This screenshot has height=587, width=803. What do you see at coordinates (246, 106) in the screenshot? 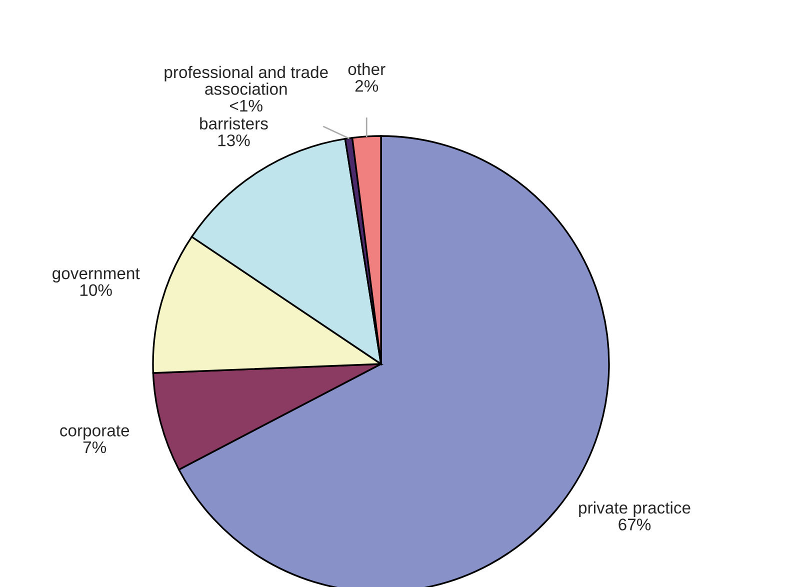
I see `data-label: <1%` at bounding box center [246, 106].